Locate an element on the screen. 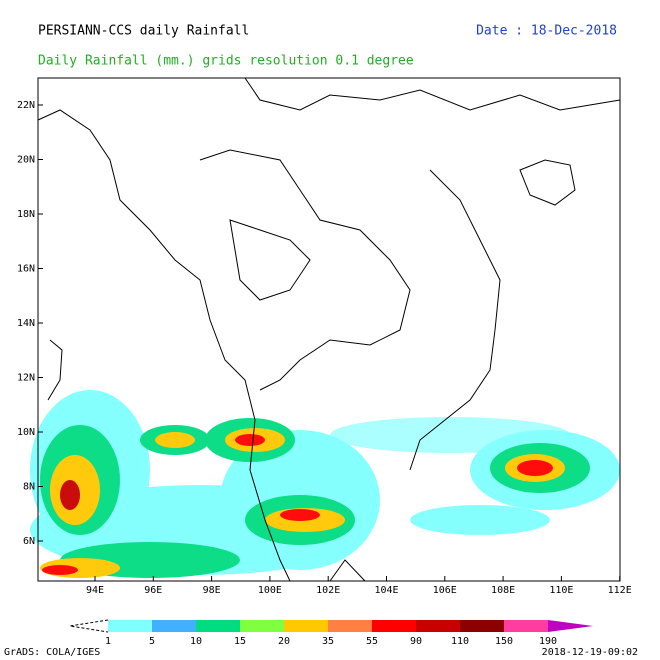  legend-label: 55 is located at coordinates (372, 641).